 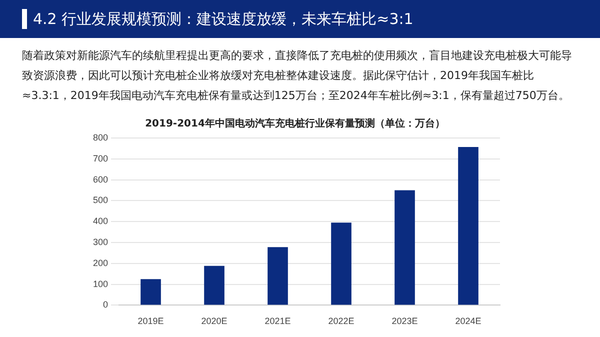 What do you see at coordinates (214, 321) in the screenshot?
I see `x-tick-label: 2020E` at bounding box center [214, 321].